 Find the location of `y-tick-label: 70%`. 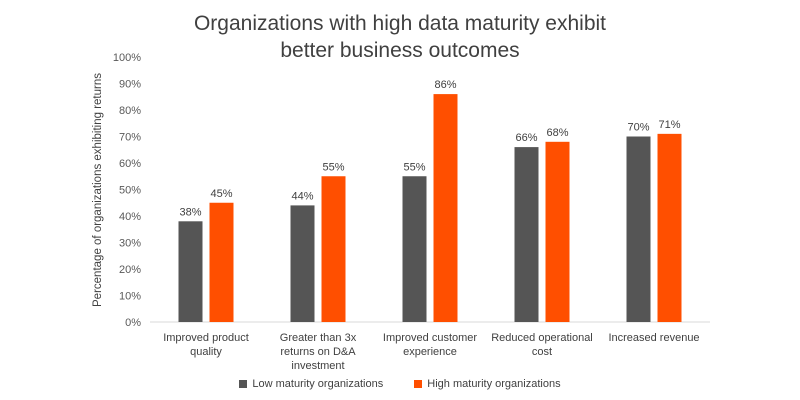

y-tick-label: 70% is located at coordinates (130, 138).